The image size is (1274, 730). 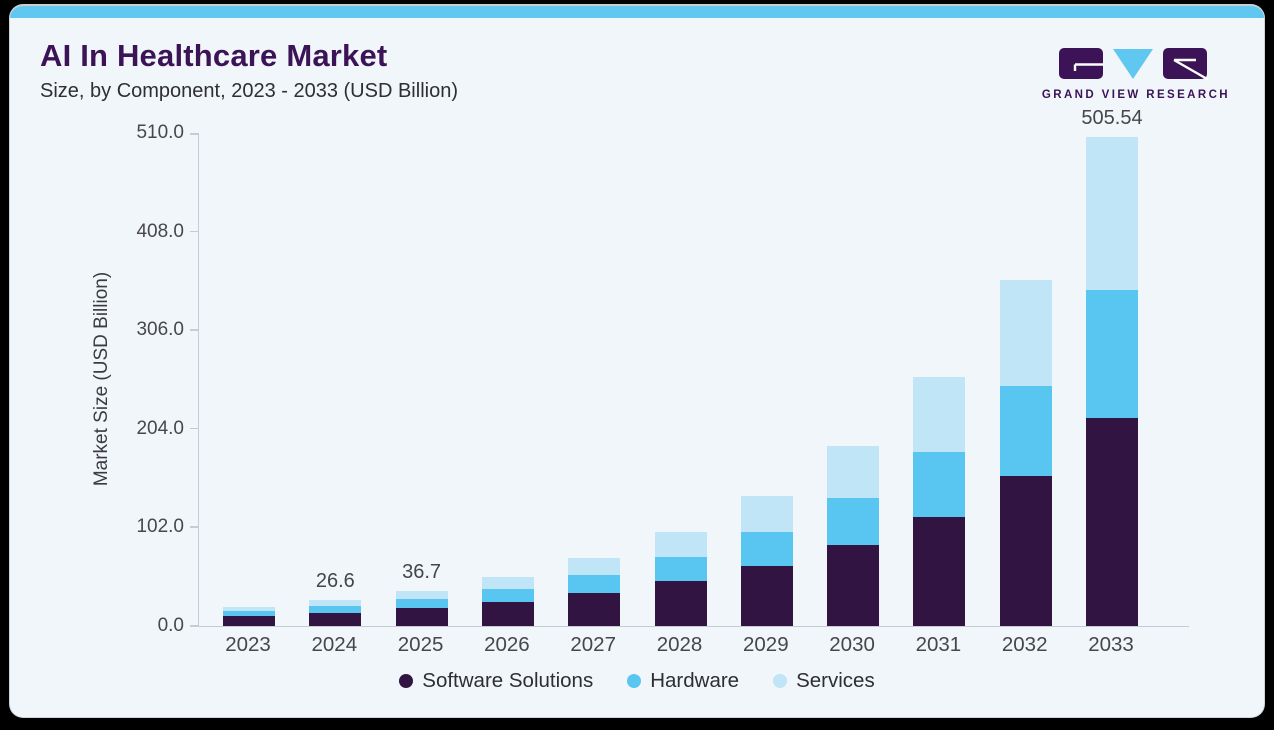 I want to click on legend-item-services: Services, so click(x=824, y=681).